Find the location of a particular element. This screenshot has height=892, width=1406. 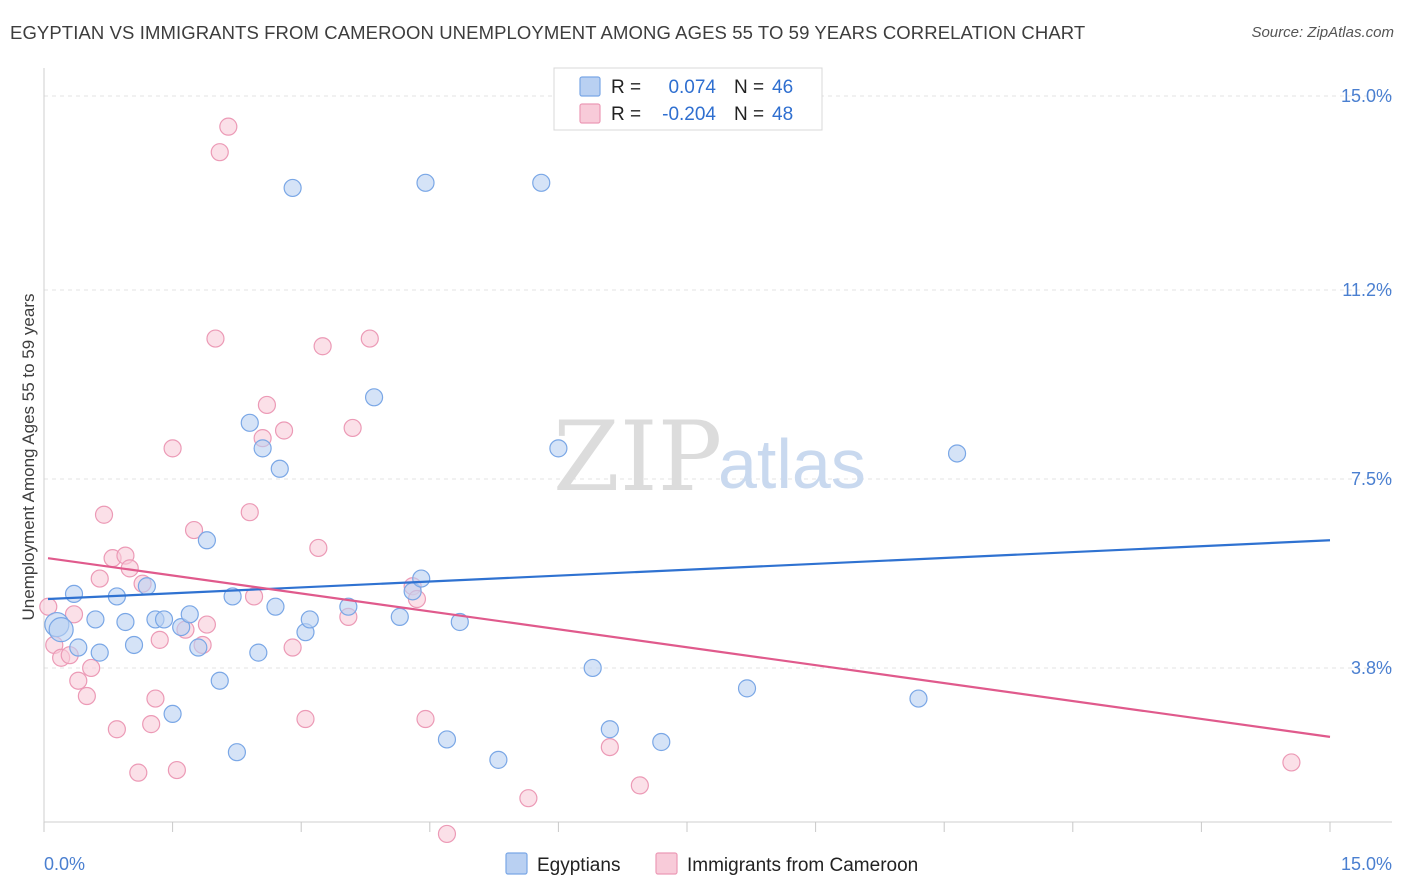

legend-r-value-cameroon: -0.204 is located at coordinates (689, 114).